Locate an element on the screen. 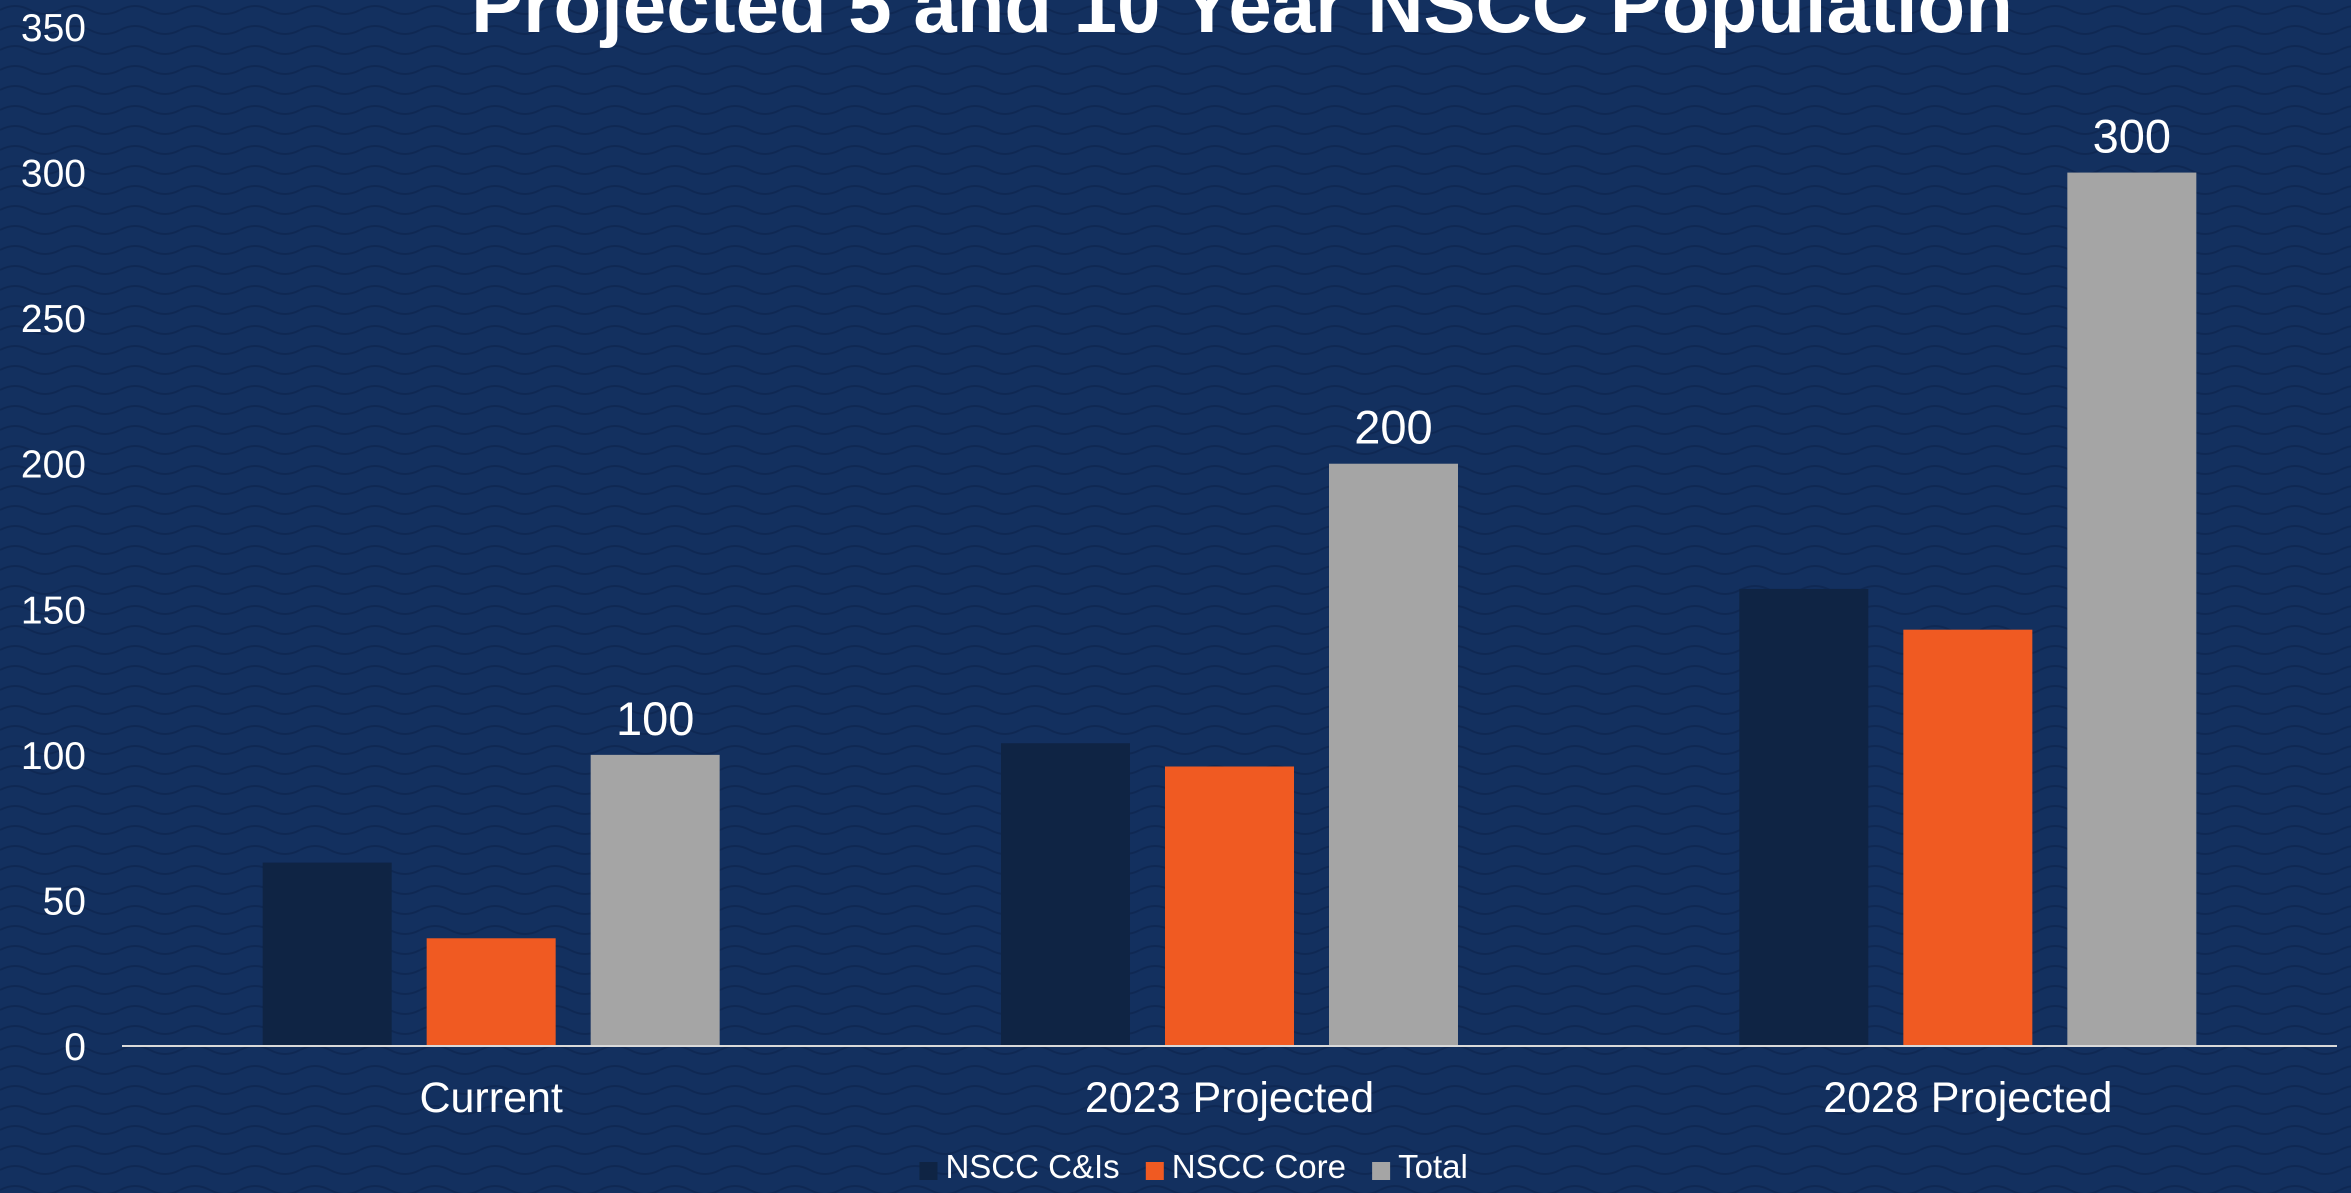  data-label-total-2023-projected: 200 is located at coordinates (1393, 427).